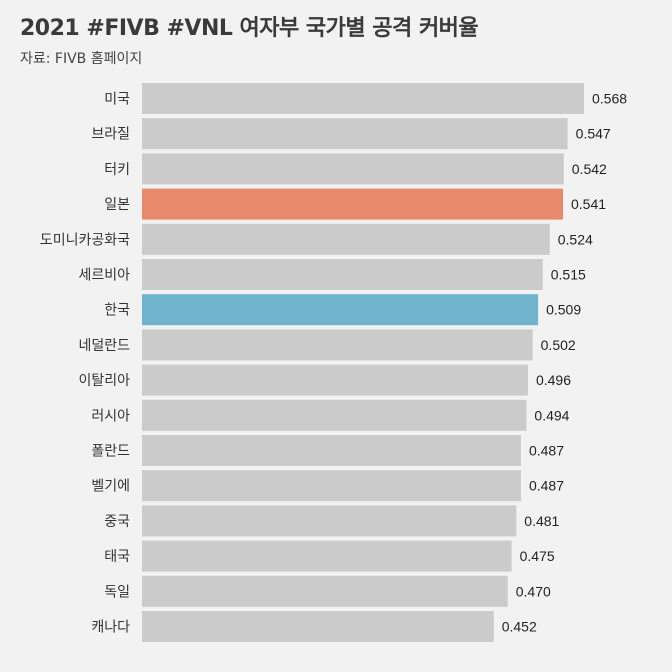  What do you see at coordinates (110, 628) in the screenshot?
I see `category-label-15: 캐나다` at bounding box center [110, 628].